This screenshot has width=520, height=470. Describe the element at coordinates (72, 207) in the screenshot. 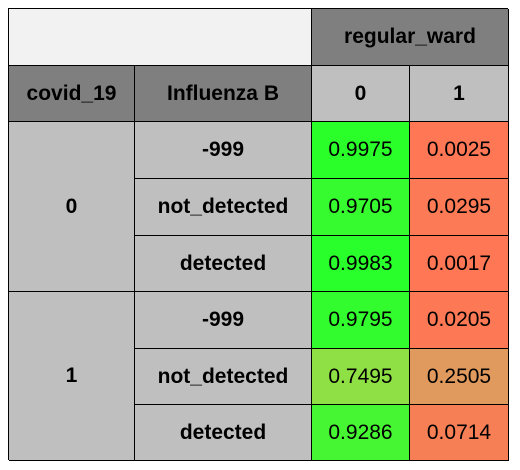

I see `covid19-group-label: 0` at that location.